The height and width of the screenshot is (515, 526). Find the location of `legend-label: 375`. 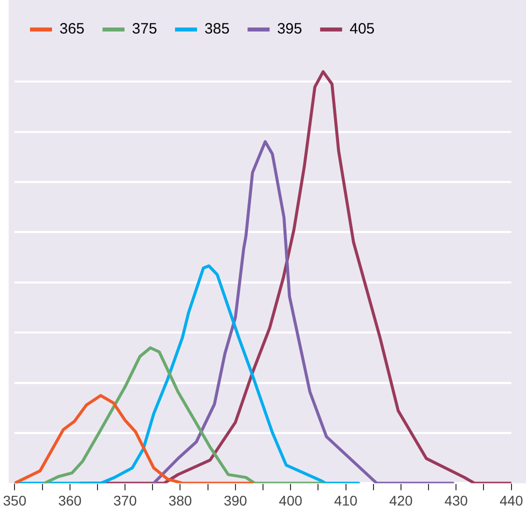

legend-label: 375 is located at coordinates (145, 29).